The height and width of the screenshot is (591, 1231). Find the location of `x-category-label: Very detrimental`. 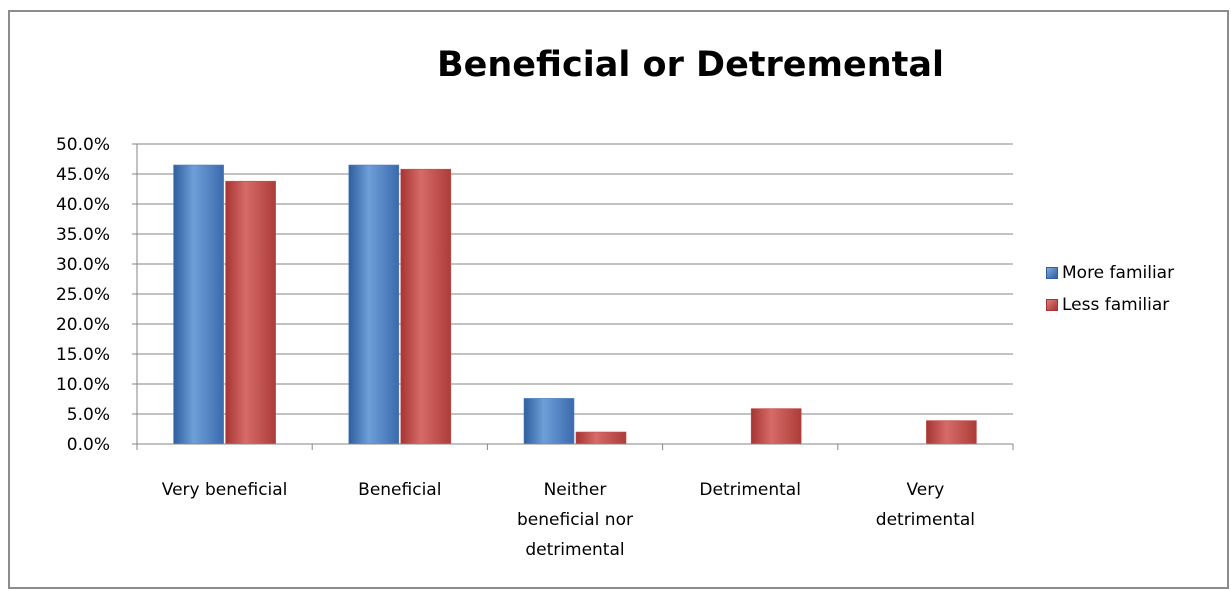

x-category-label: Very detrimental is located at coordinates (925, 505).